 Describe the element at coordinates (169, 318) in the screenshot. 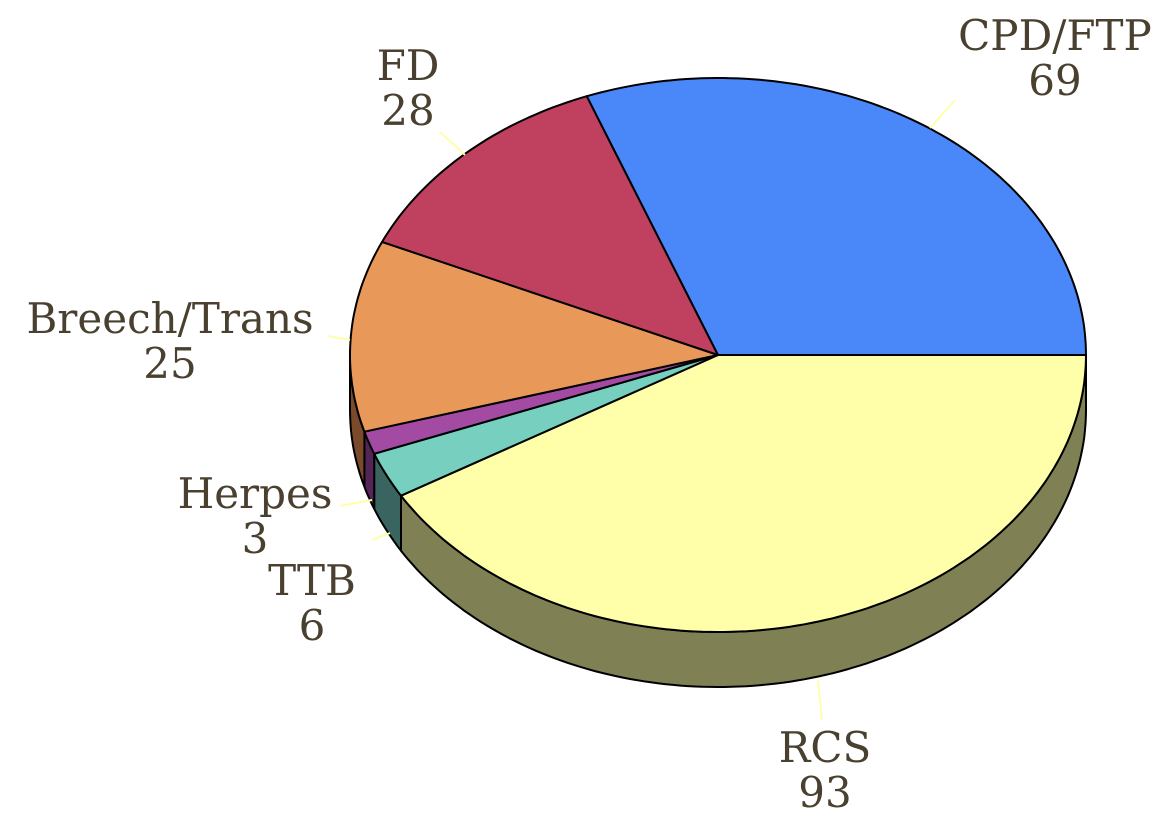

I see `slice-label: Breech/Trans` at that location.